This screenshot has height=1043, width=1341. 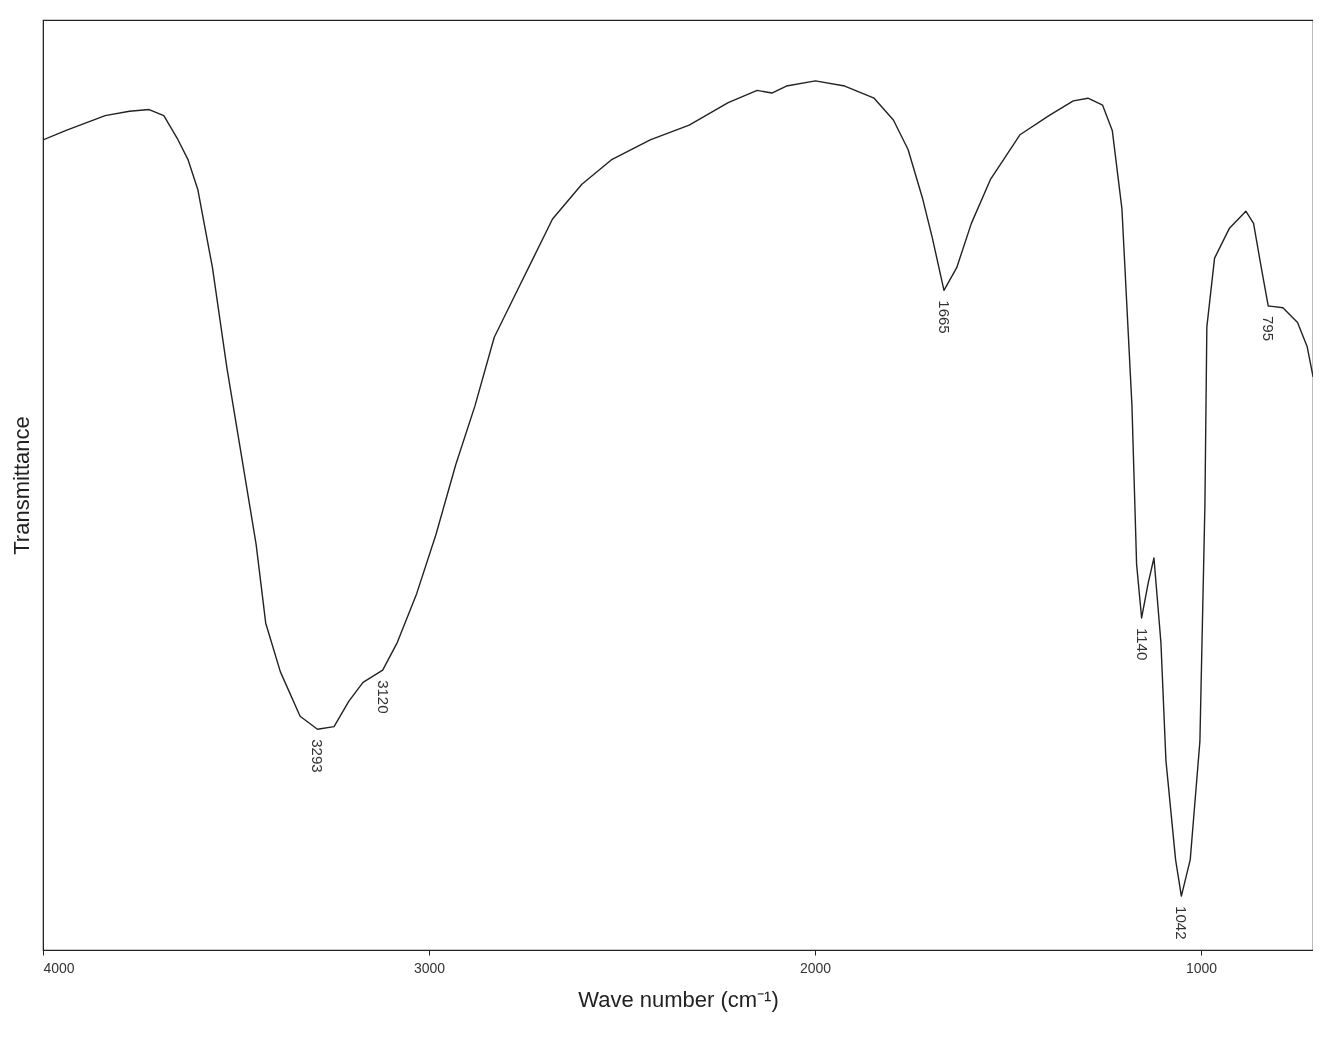 What do you see at coordinates (21, 485) in the screenshot?
I see `y-axis-title: Transmittance` at bounding box center [21, 485].